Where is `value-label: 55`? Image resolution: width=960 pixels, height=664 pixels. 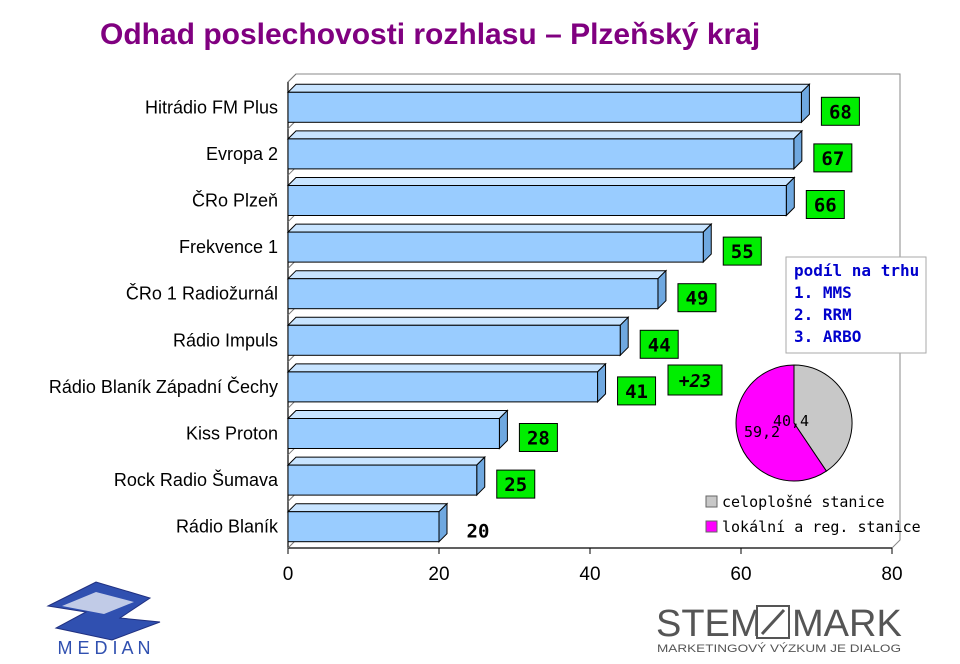 value-label: 55 is located at coordinates (742, 252).